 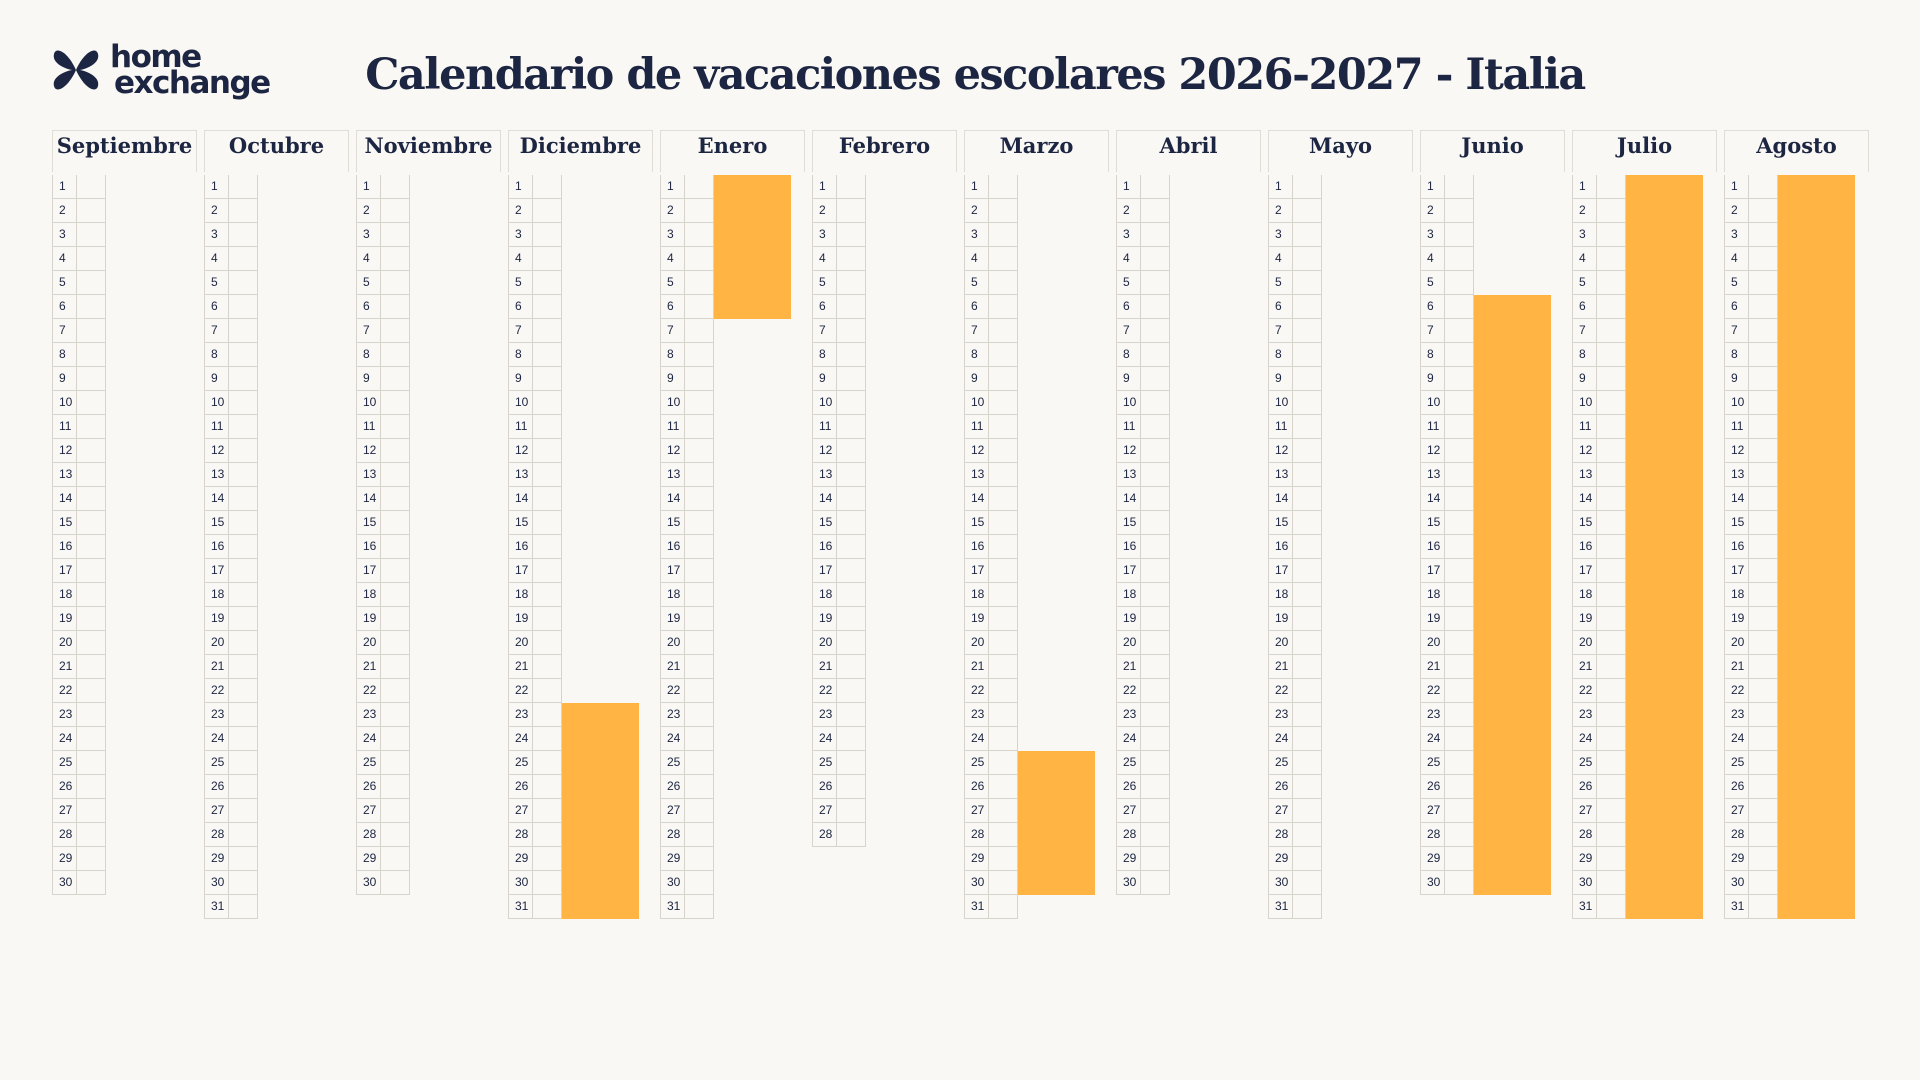 I want to click on day-row: 5, so click(x=1751, y=283).